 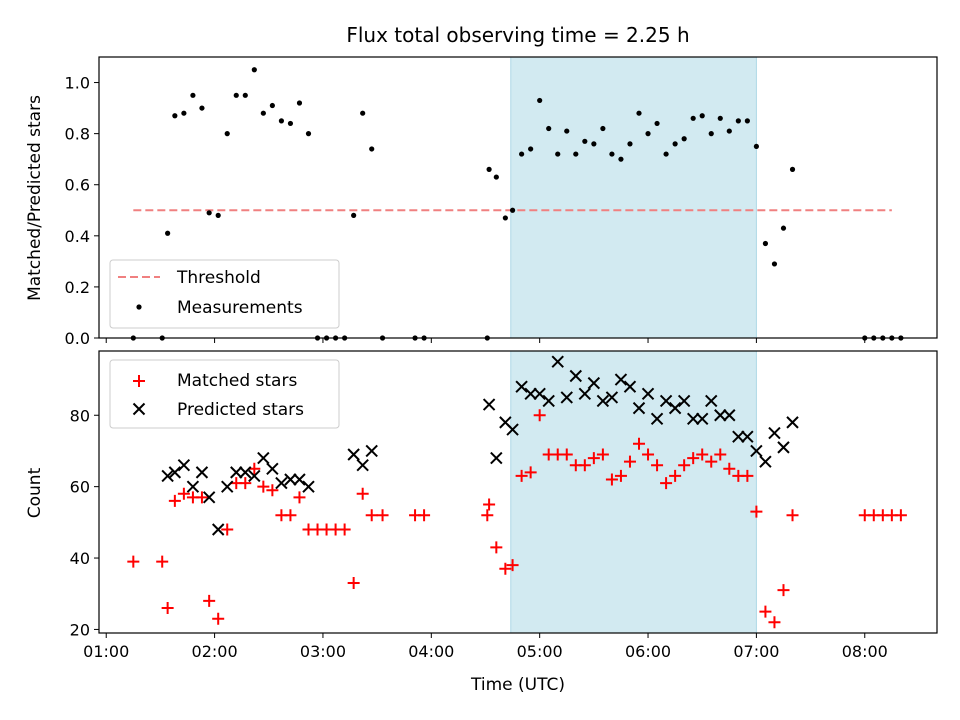 I want to click on bottom-legend: Matched stars Predicted stars, so click(x=224, y=394).